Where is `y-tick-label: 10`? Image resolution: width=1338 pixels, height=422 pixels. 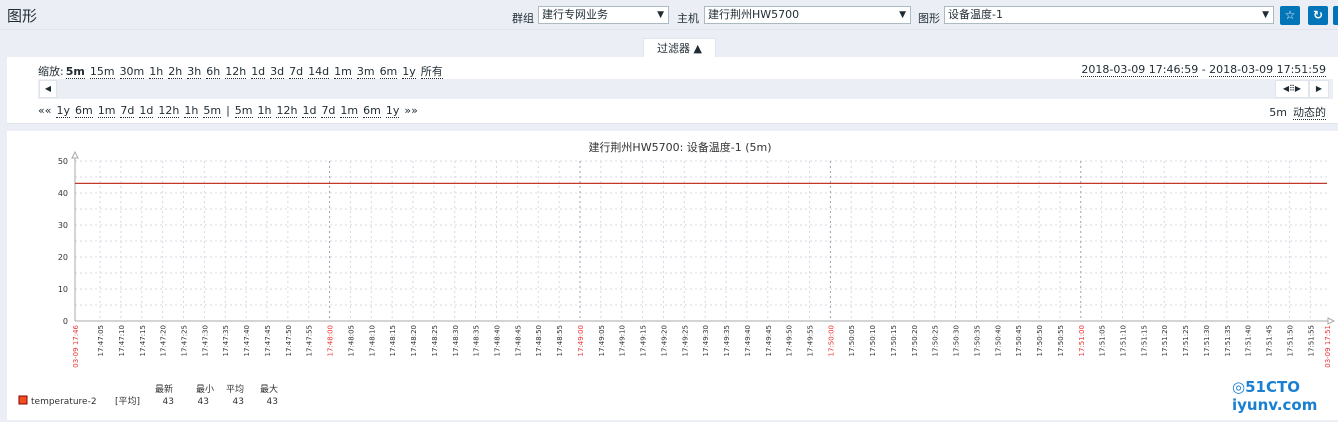
y-tick-label: 10 is located at coordinates (63, 289).